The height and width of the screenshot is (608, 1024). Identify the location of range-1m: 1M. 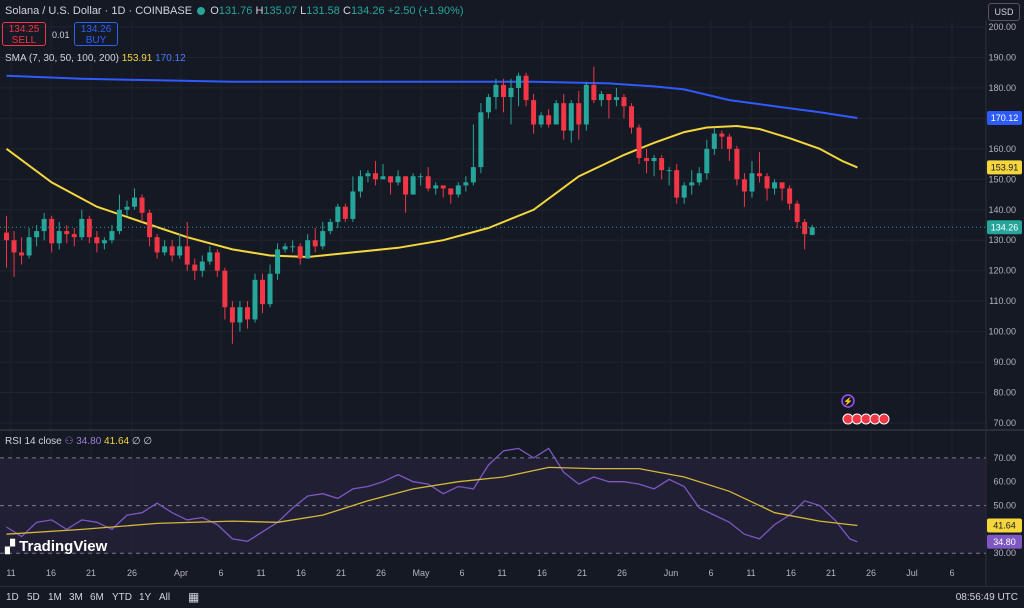
(55, 597).